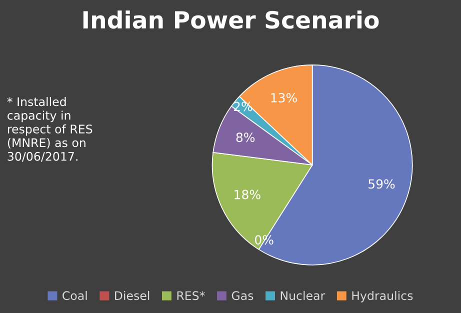 This screenshot has width=461, height=313. Describe the element at coordinates (245, 137) in the screenshot. I see `data-label: 8%` at that location.